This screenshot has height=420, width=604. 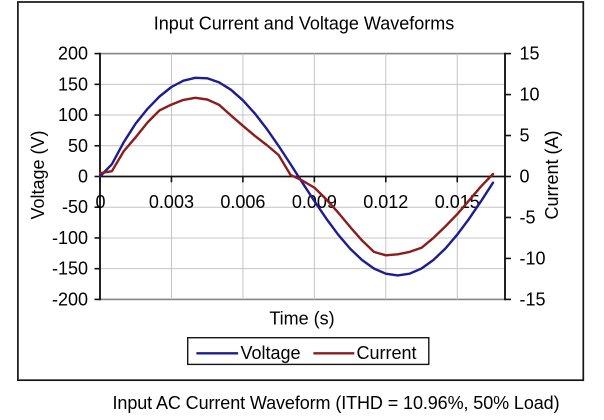 I want to click on svg-text: 150, so click(x=73, y=84).